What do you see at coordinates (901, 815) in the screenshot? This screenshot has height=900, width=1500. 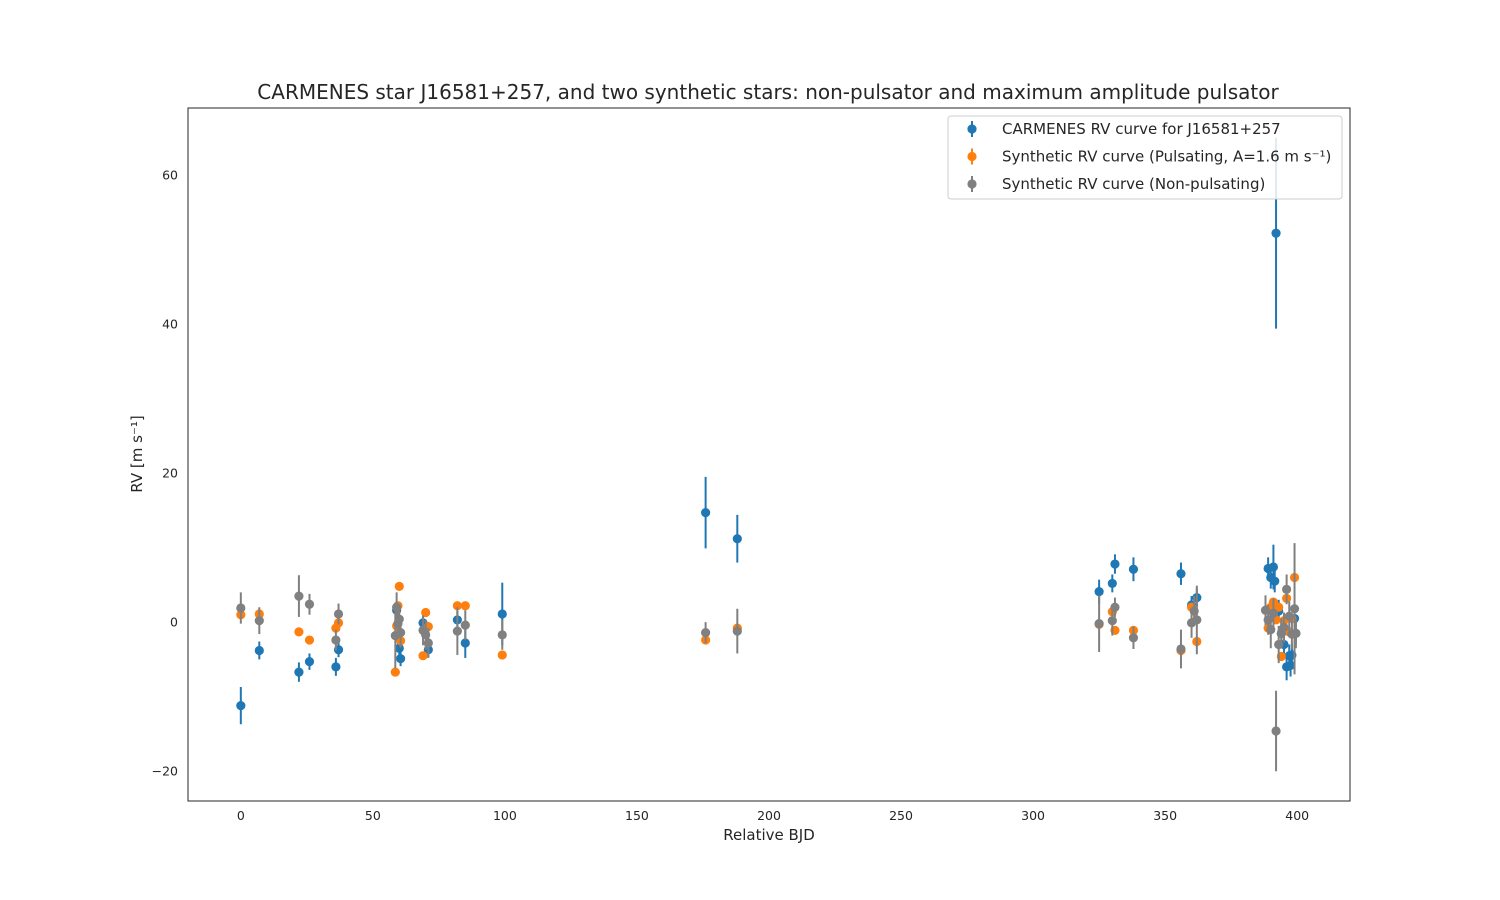 I see `x-tick-label: 250` at bounding box center [901, 815].